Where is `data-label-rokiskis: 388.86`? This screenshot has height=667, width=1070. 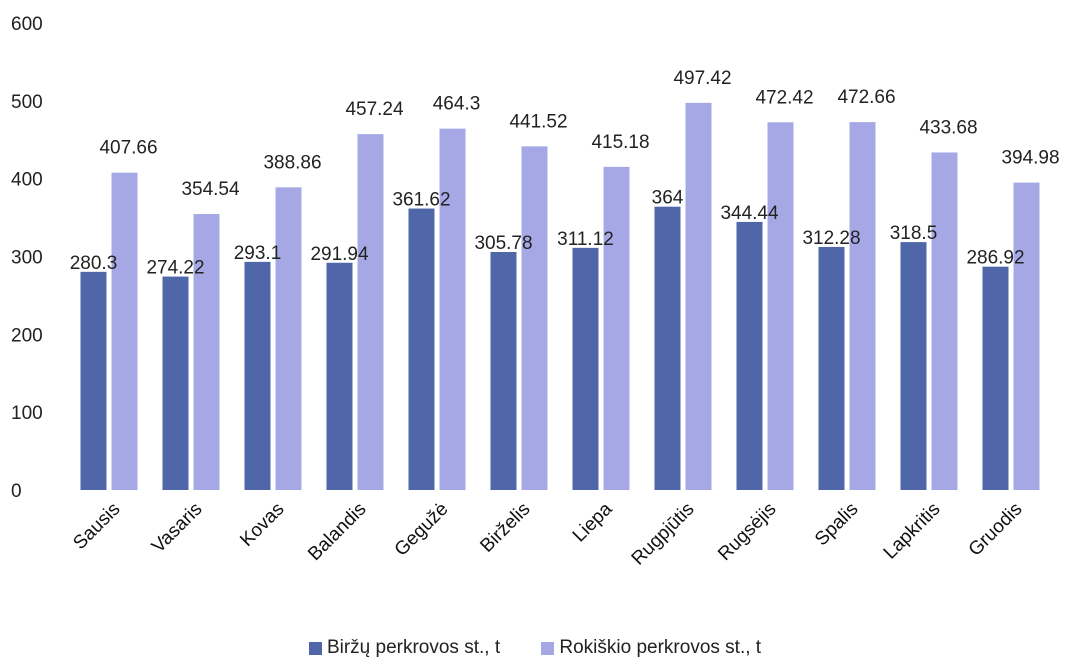 data-label-rokiskis: 388.86 is located at coordinates (292, 162).